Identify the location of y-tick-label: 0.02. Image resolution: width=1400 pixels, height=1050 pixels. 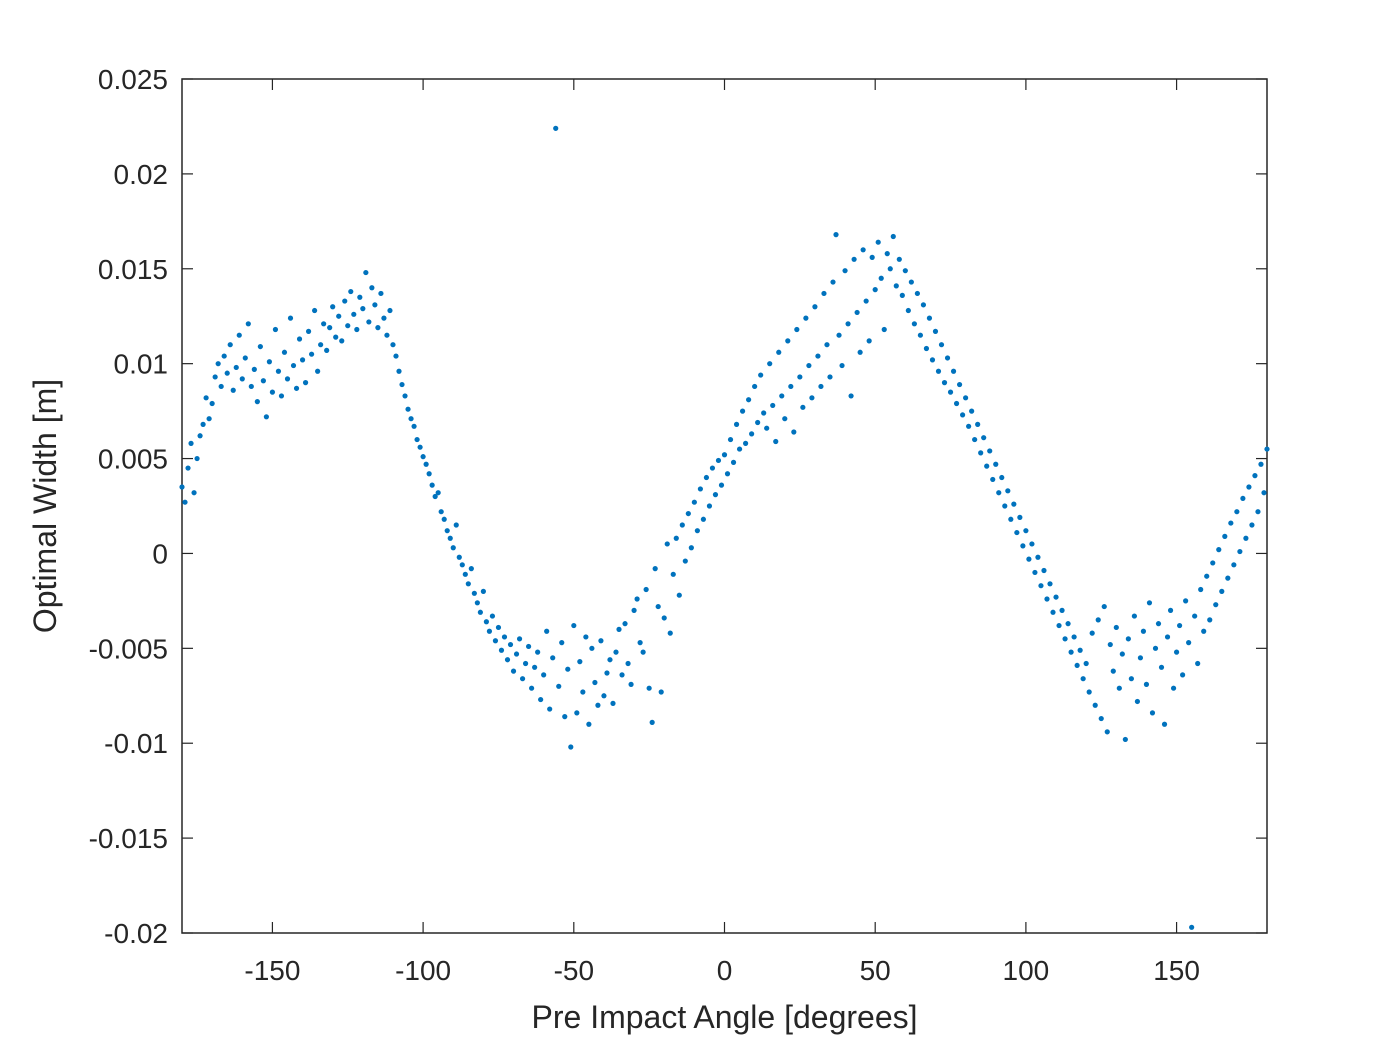
(141, 174).